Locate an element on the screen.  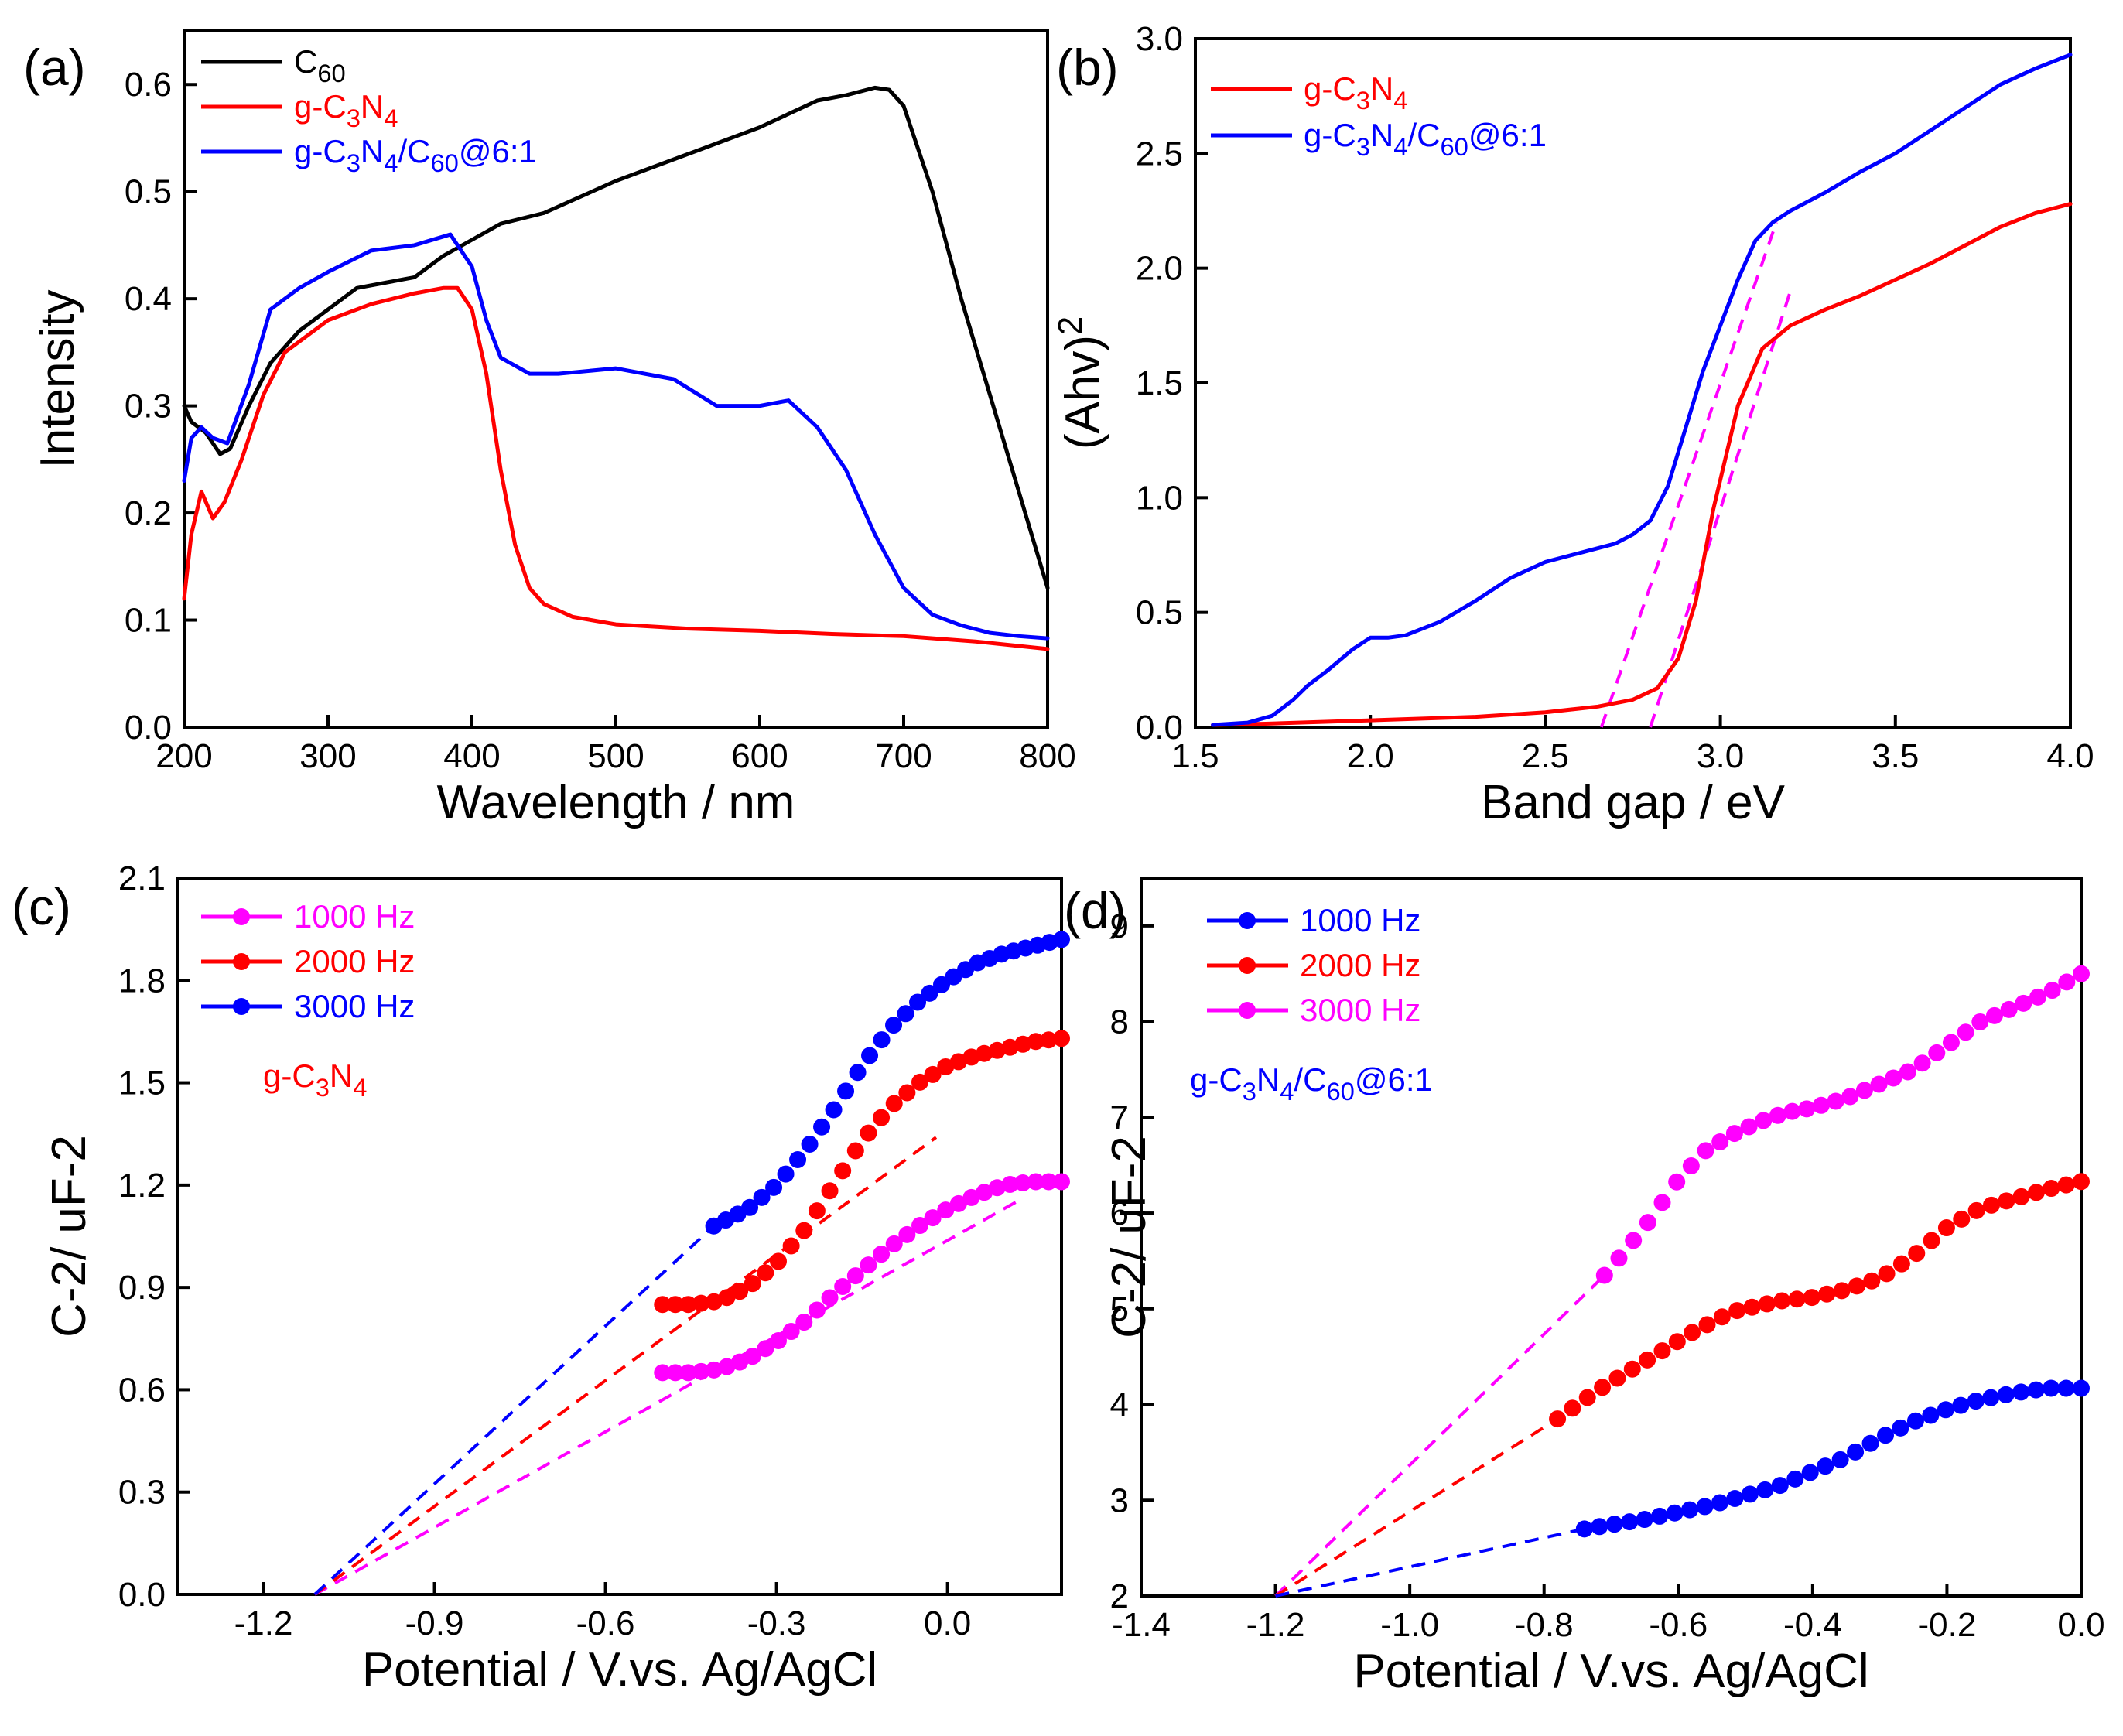
x-tick-label: -0.4 is located at coordinates (1813, 1625).